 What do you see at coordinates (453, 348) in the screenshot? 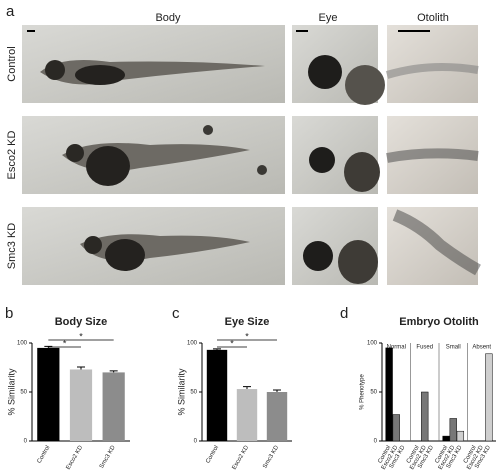
I see `group-label: Small` at bounding box center [453, 348].